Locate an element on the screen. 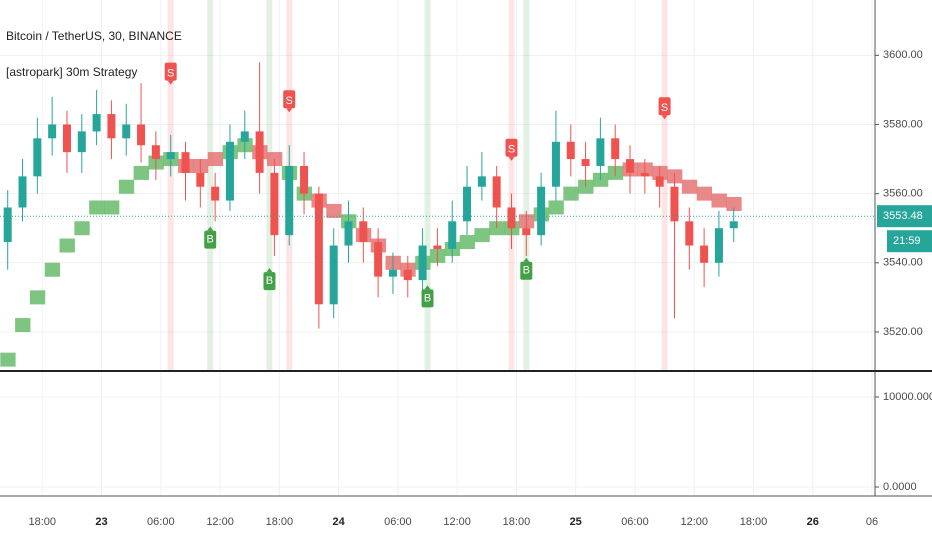 Image resolution: width=932 pixels, height=550 pixels. last-price-box is located at coordinates (904, 216).